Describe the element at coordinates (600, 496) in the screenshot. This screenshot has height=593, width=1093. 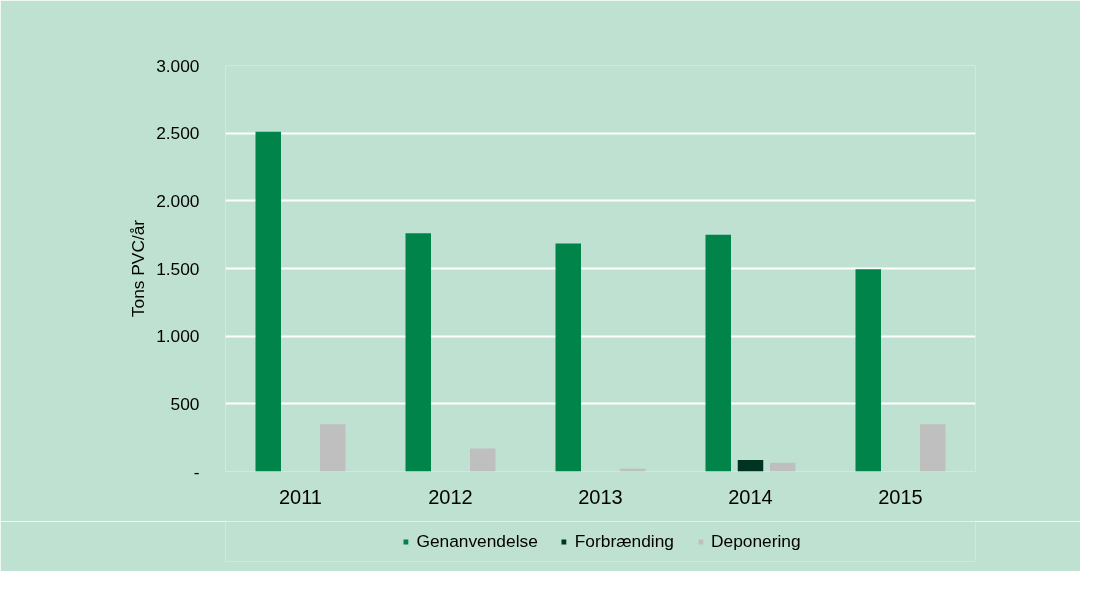
I see `x-tick-label: 2013` at that location.